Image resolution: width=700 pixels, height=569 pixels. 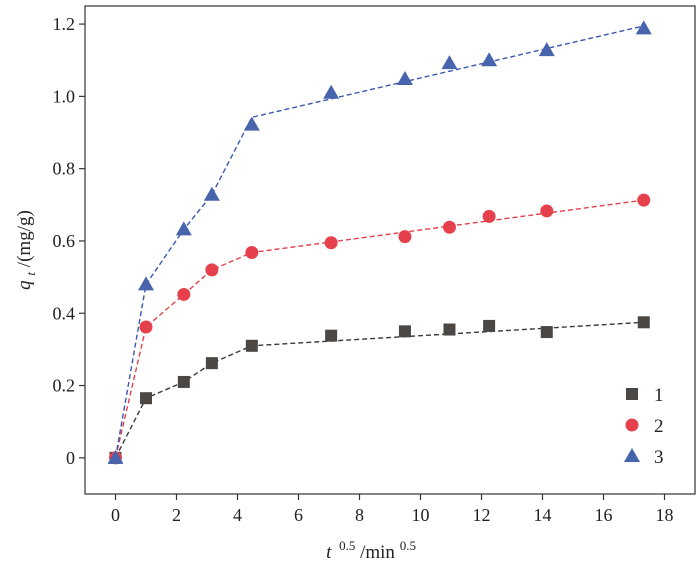 I want to click on x-axis-label-sup1: 0.5, so click(x=347, y=545).